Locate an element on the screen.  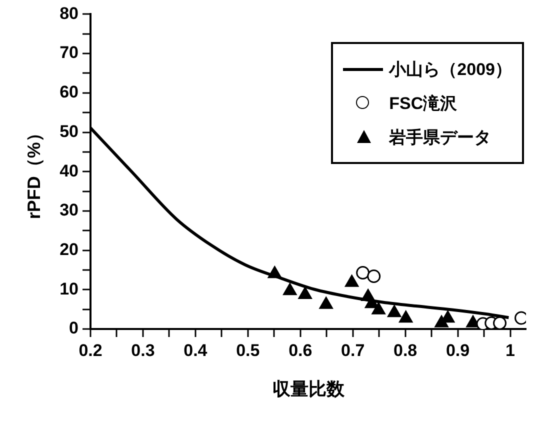
y-tick-label: 80 is located at coordinates (69, 13).